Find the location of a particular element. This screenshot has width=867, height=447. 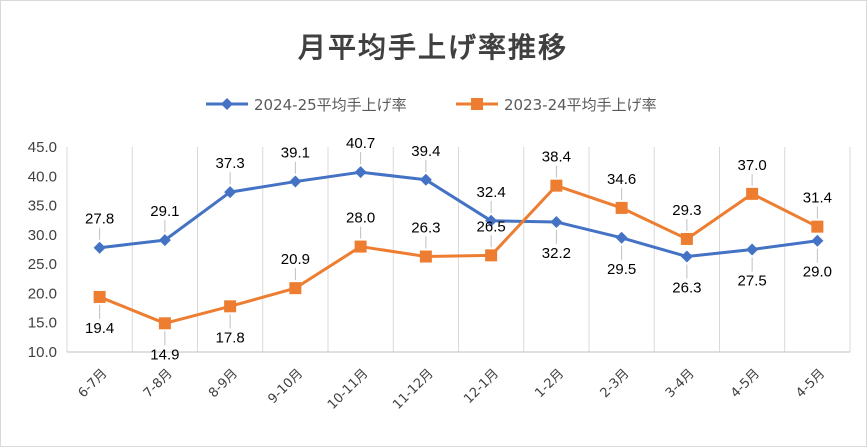

y-tick-label: 35.0 is located at coordinates (42, 206).